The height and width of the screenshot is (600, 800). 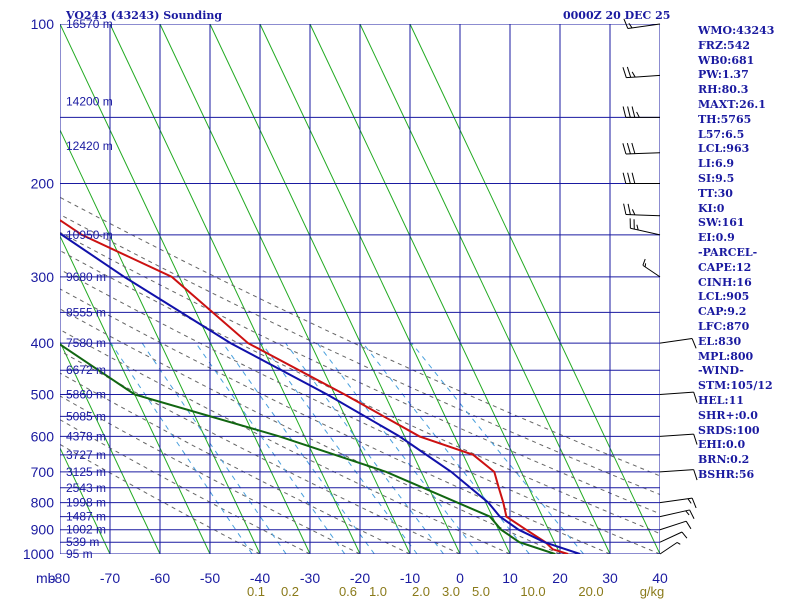 I want to click on height-label: 1998 m, so click(x=86, y=503).